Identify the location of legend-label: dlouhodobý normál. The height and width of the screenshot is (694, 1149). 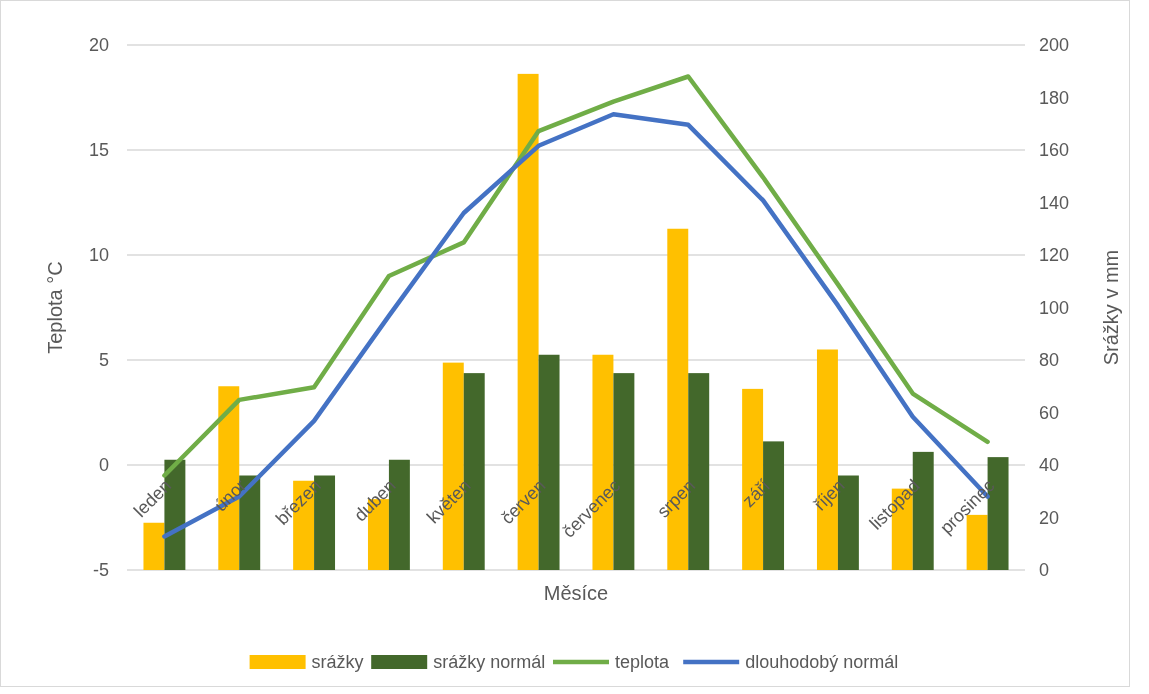
(822, 662).